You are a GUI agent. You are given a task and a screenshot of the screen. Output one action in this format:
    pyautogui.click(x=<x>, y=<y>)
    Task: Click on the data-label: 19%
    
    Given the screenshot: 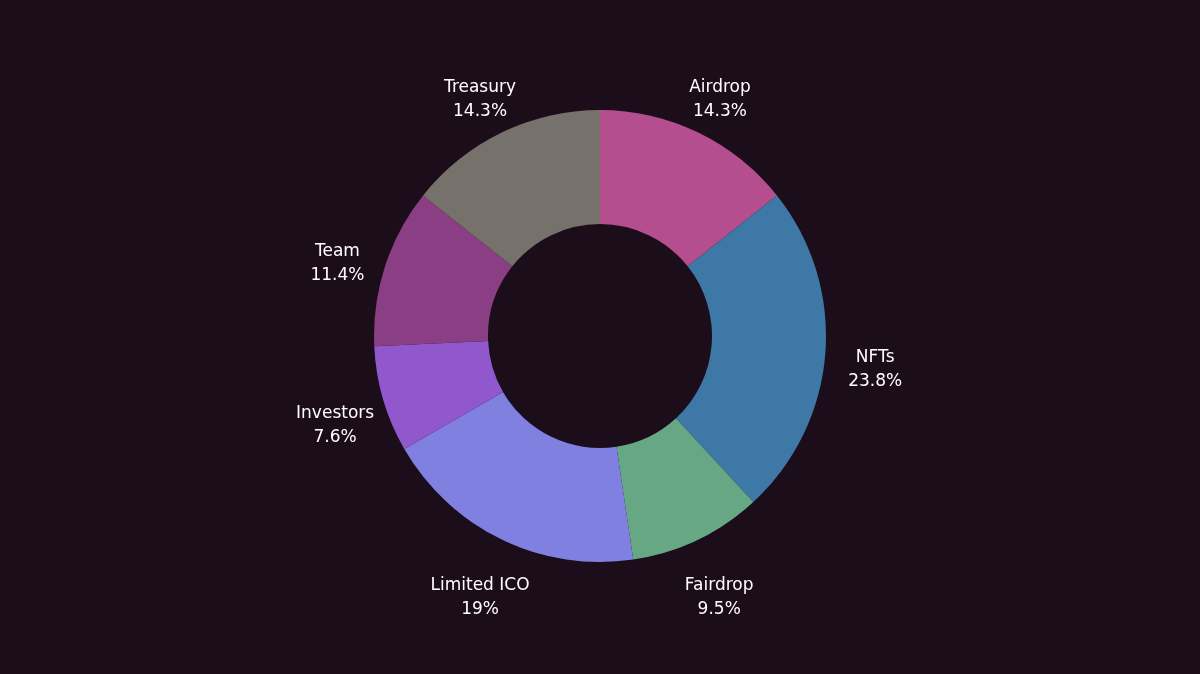 What is the action you would take?
    pyautogui.click(x=480, y=607)
    